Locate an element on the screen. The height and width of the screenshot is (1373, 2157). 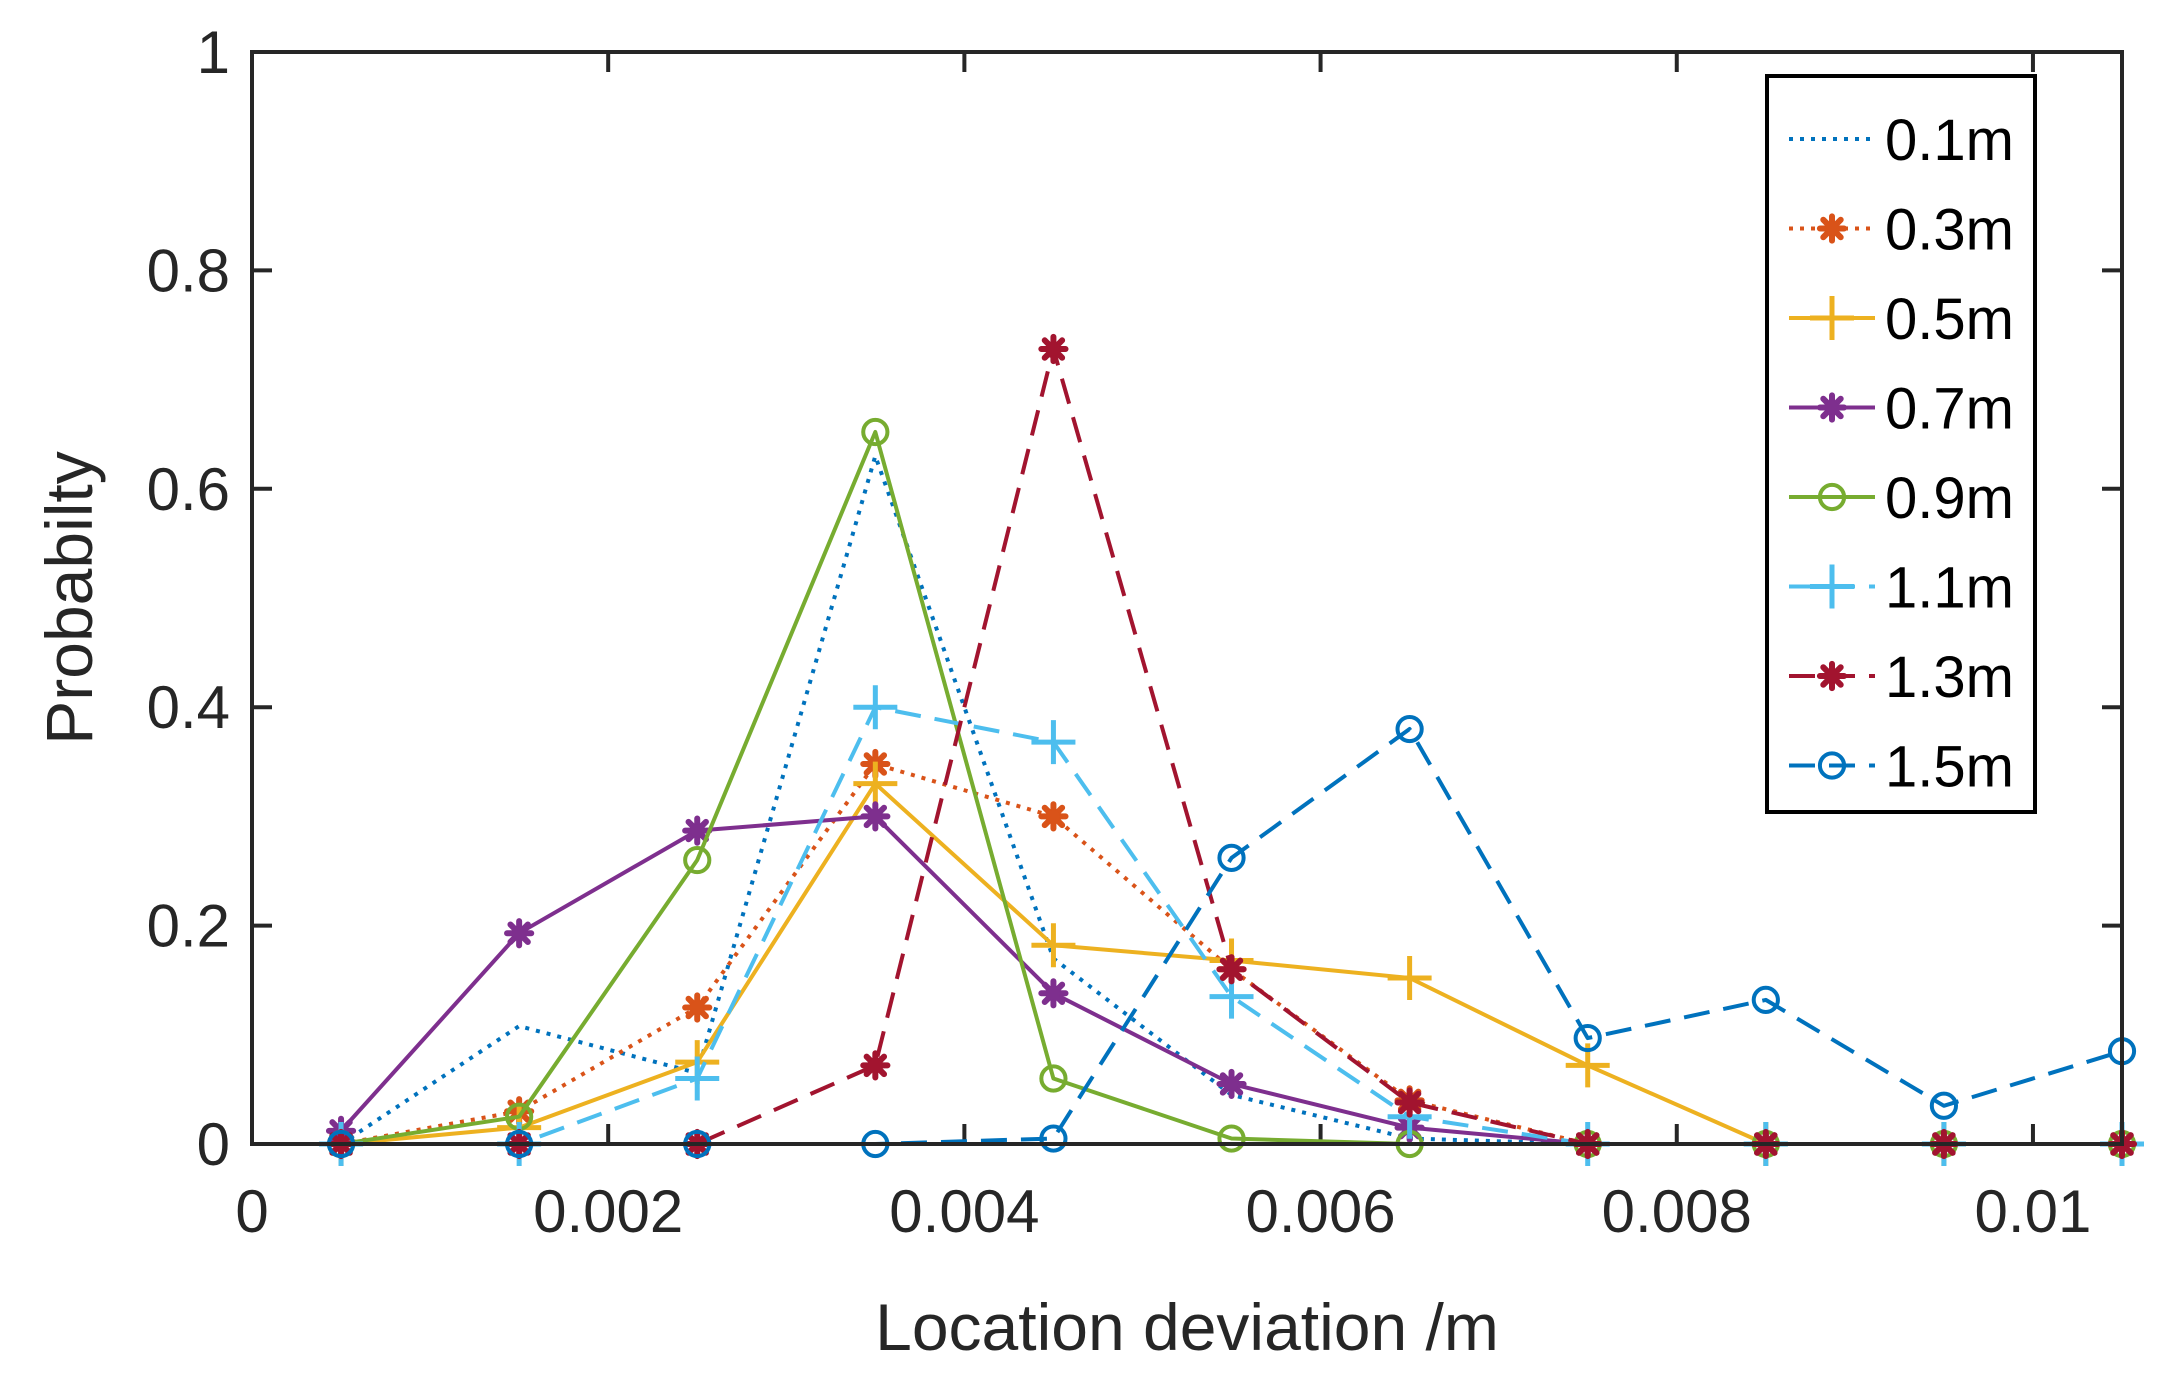
legend: 0.1m 0.3m 0.5m 0.7m 0.9m 1.1m 1.3m 1.5m is located at coordinates (1901, 444).